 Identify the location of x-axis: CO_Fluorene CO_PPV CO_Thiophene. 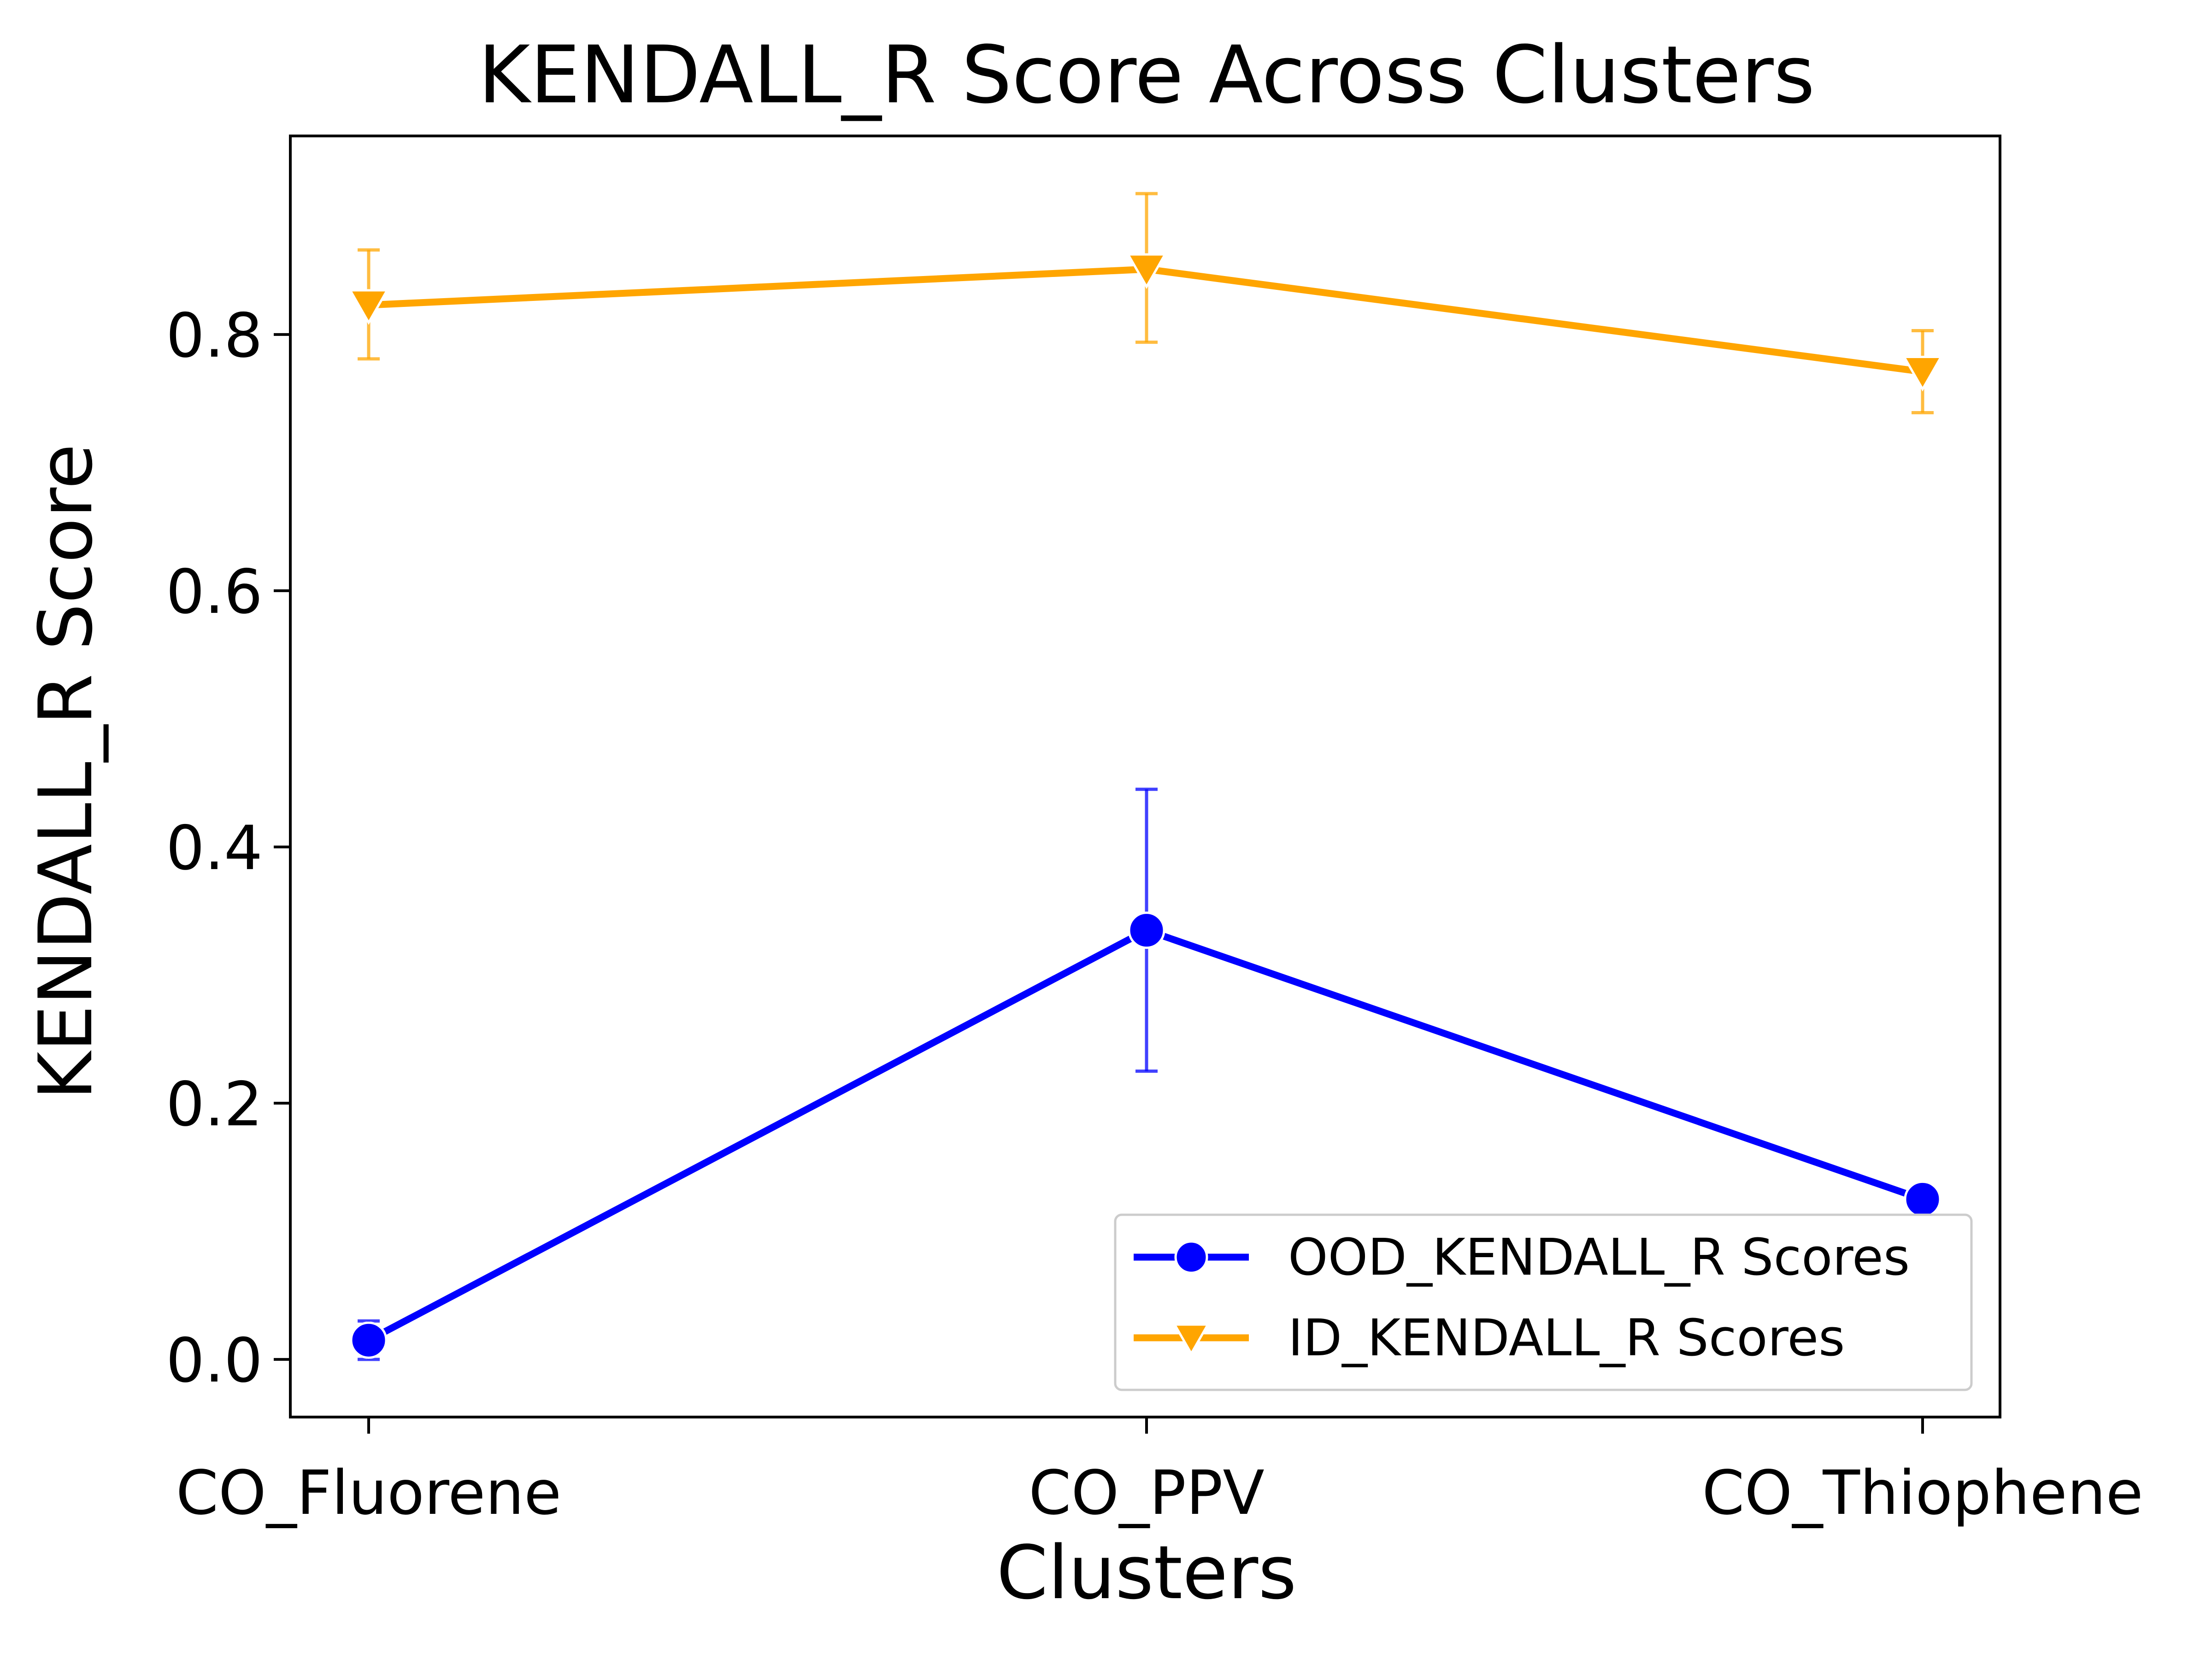
(1159, 1473).